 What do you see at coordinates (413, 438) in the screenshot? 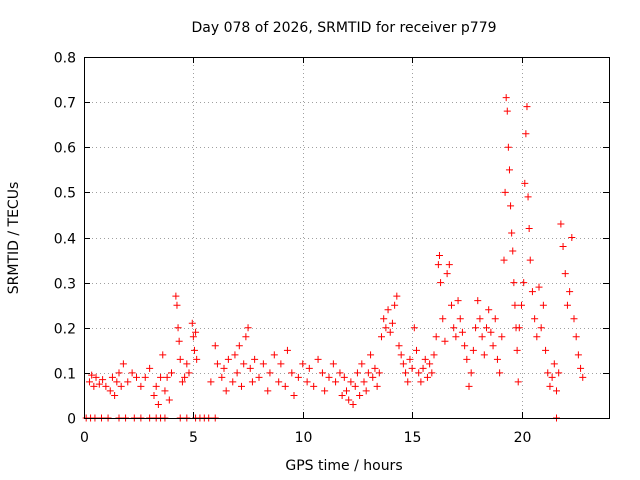
I see `x-tick-label: 15` at bounding box center [413, 438].